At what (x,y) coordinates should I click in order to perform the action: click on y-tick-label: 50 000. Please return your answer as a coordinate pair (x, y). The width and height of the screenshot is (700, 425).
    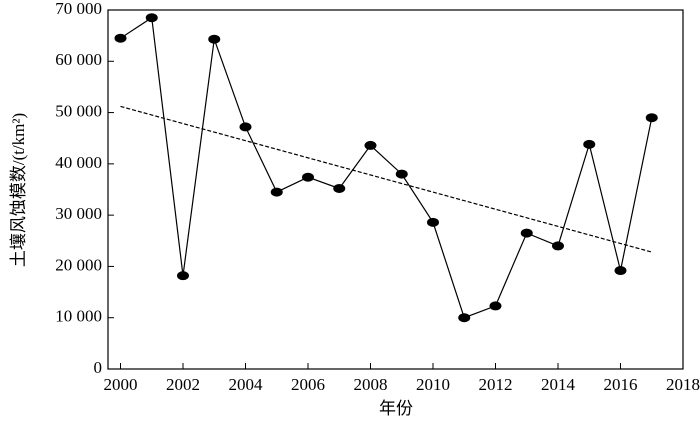
    Looking at the image, I should click on (78, 110).